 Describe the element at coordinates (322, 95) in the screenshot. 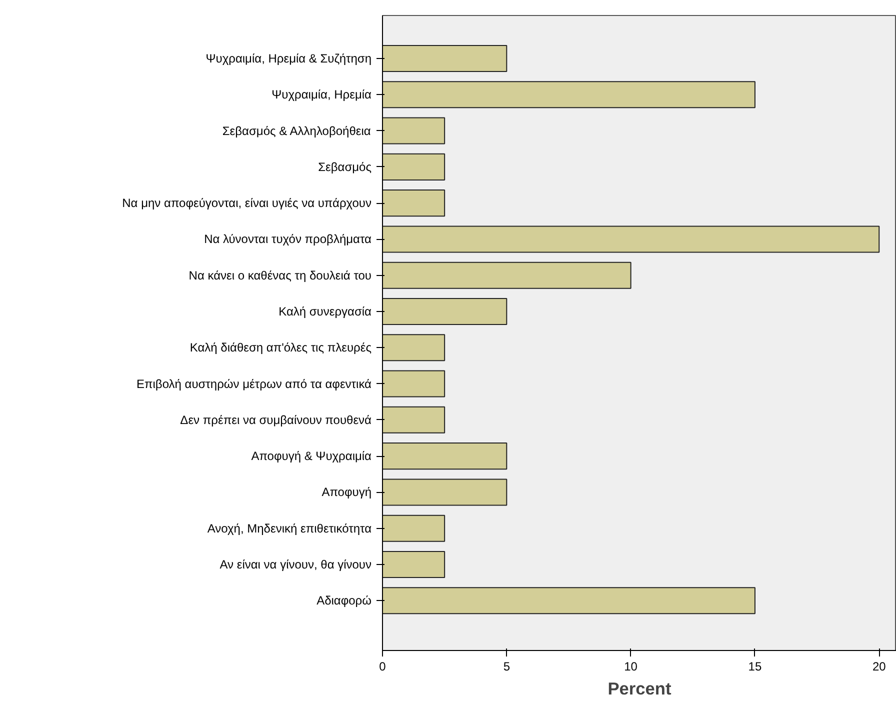

I see `y-tick-label: Ψυχραιμία, Ηρεμία` at that location.